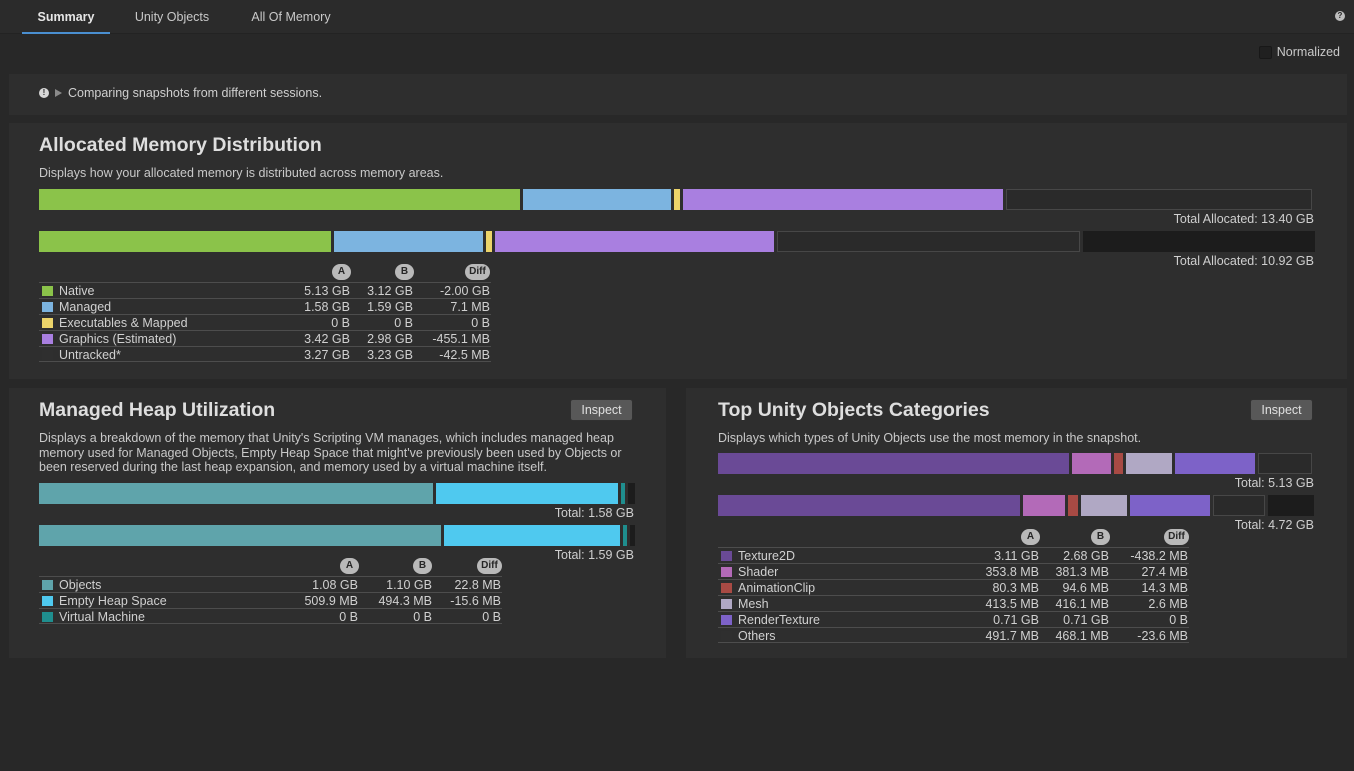 The height and width of the screenshot is (771, 1354). I want to click on help-icon: ?, so click(1340, 16).